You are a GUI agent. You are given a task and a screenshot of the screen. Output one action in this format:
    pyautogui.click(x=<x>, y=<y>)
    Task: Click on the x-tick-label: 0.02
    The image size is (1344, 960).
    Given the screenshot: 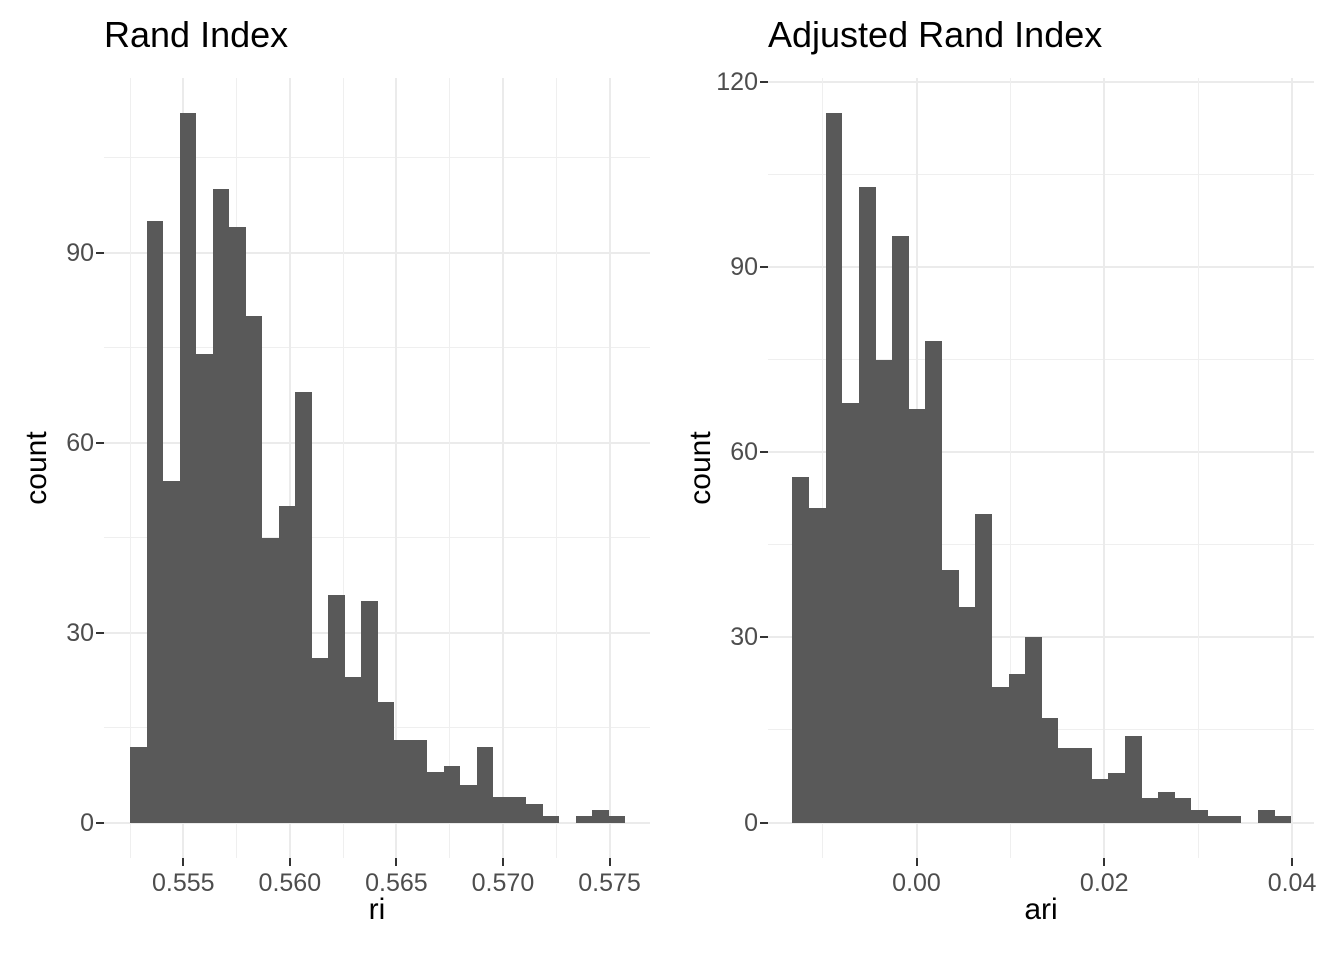 What is the action you would take?
    pyautogui.click(x=1104, y=883)
    